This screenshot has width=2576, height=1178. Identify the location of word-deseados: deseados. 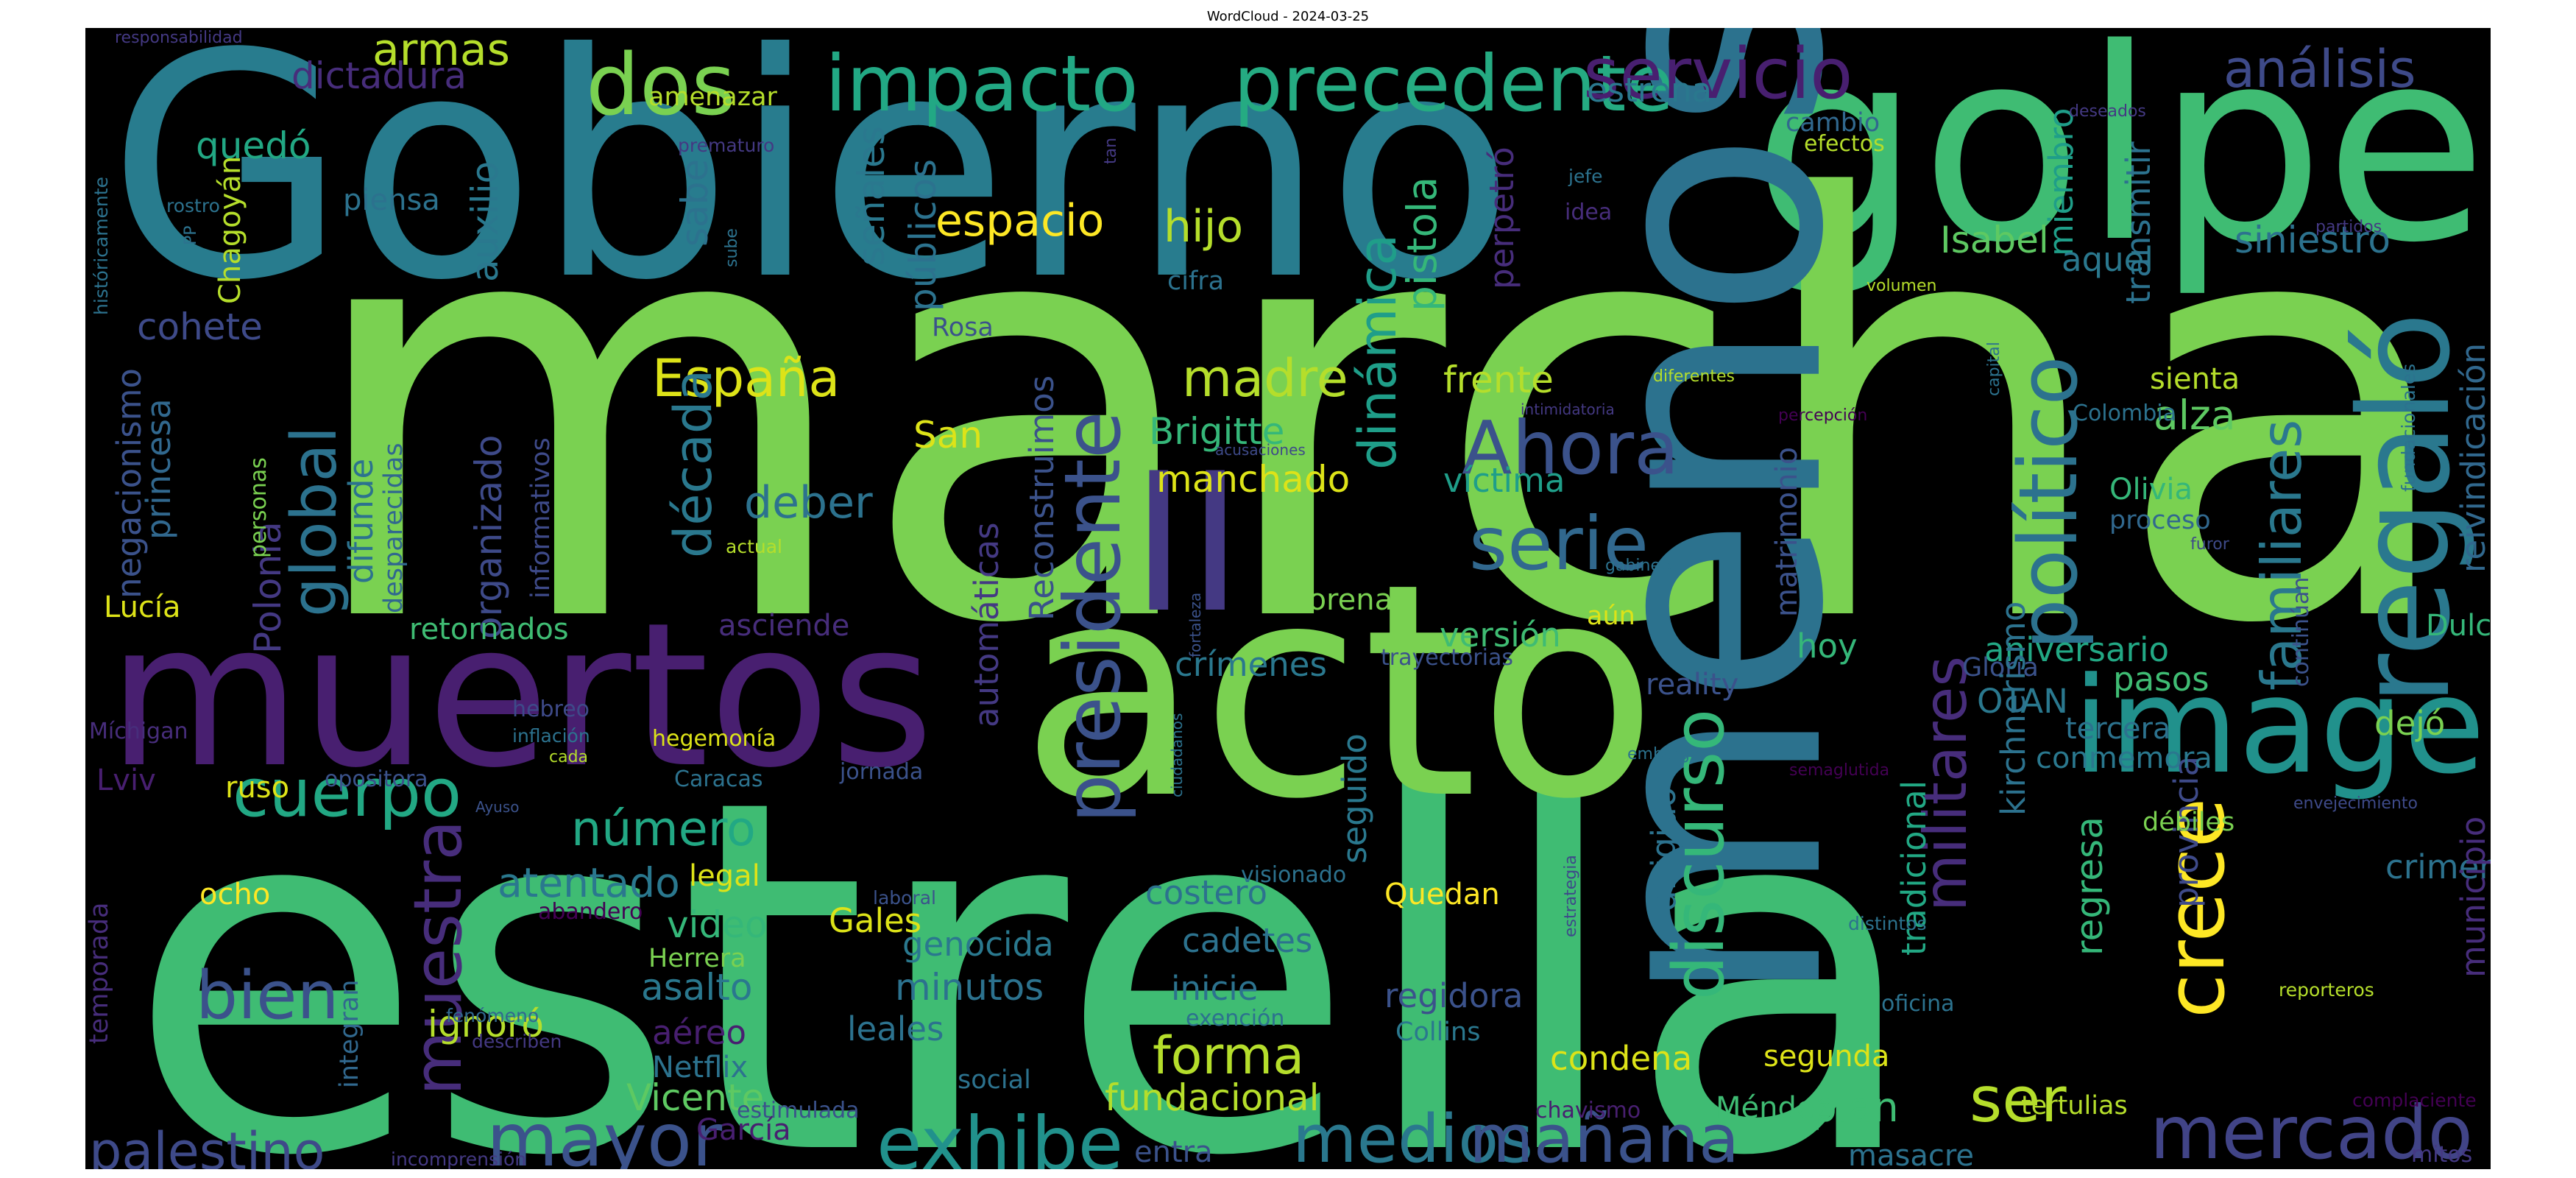
(2107, 111).